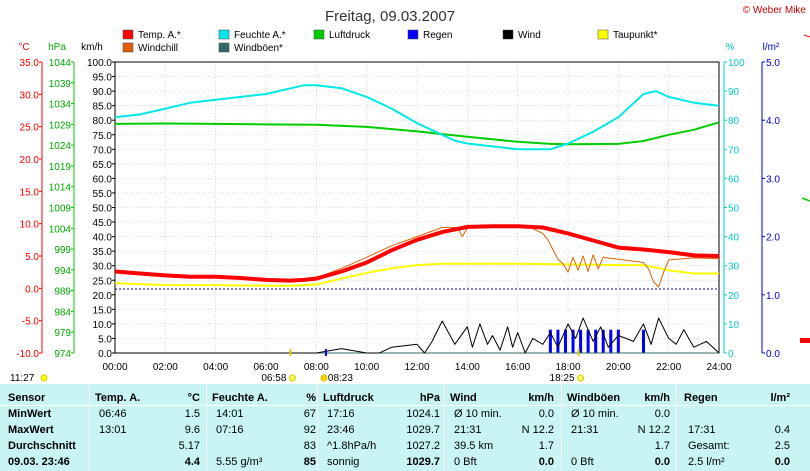  I want to click on x-tick-label: 02:00, so click(165, 367).